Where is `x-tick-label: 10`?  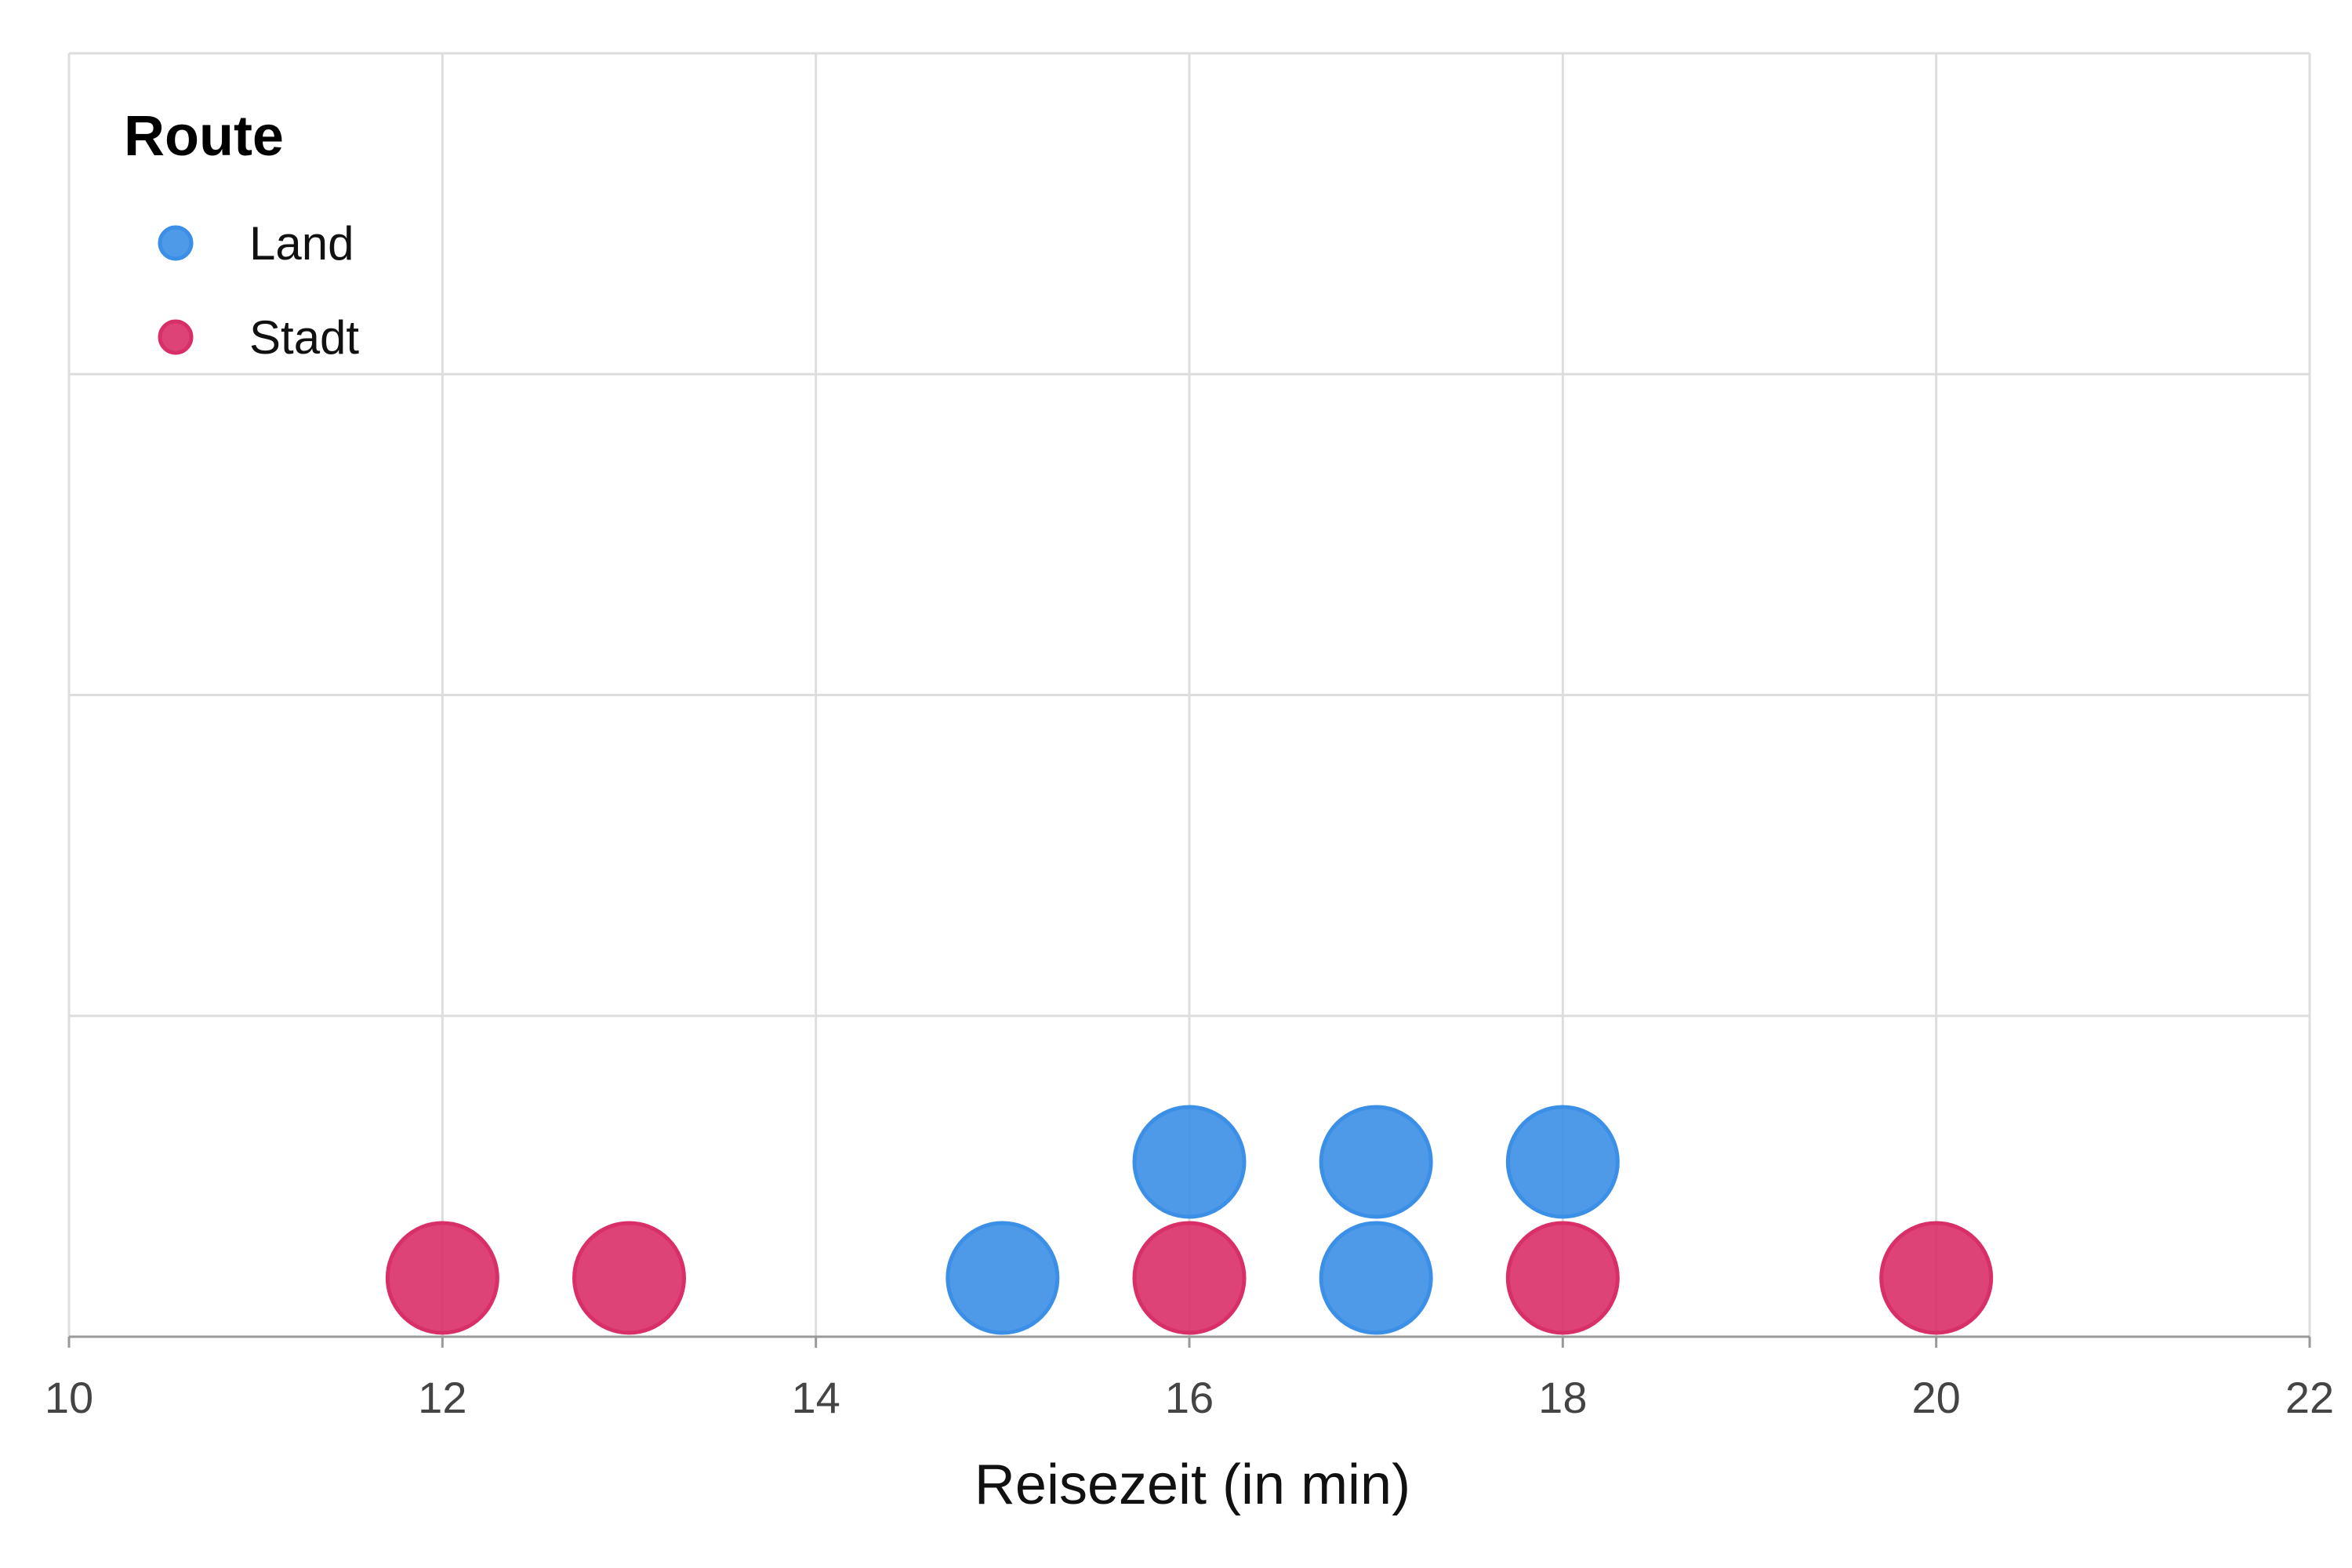 x-tick-label: 10 is located at coordinates (69, 1397).